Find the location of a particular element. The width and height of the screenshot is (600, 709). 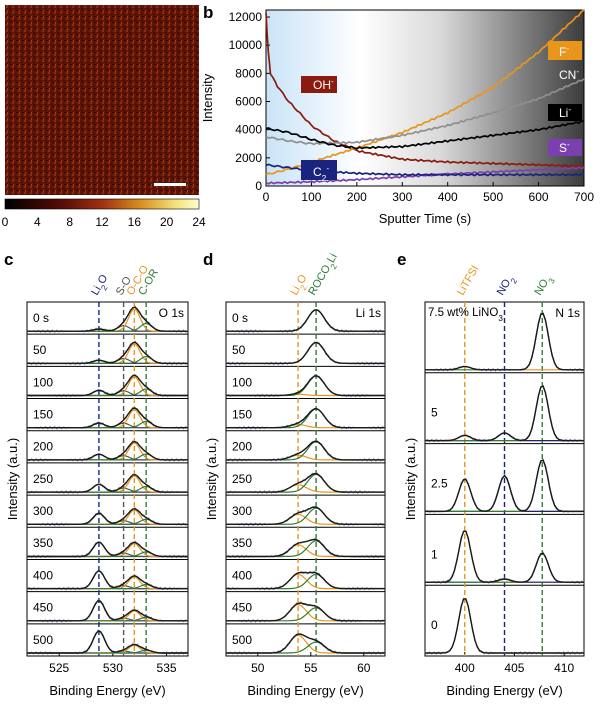

series-line-li is located at coordinates (425, 135).